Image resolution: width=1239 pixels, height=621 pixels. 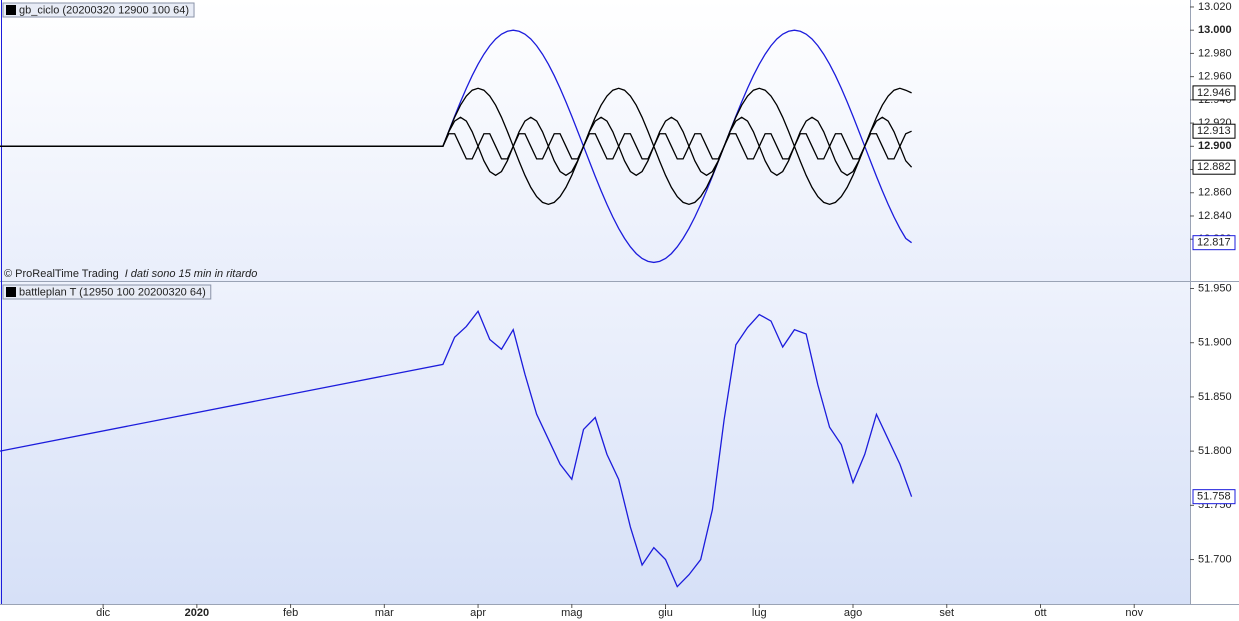 I want to click on y-tick-label: 51.850, so click(x=1215, y=397).